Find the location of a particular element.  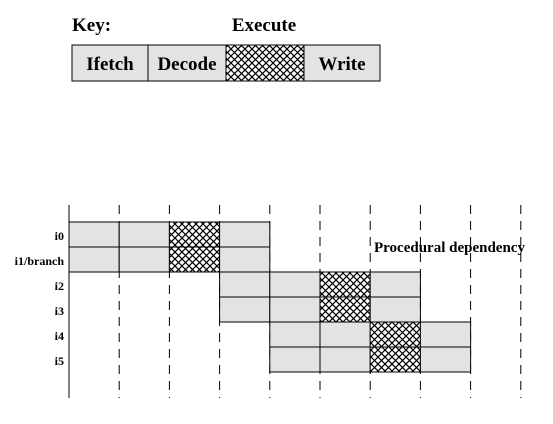

stage-ifetch-i3 is located at coordinates (245, 309).